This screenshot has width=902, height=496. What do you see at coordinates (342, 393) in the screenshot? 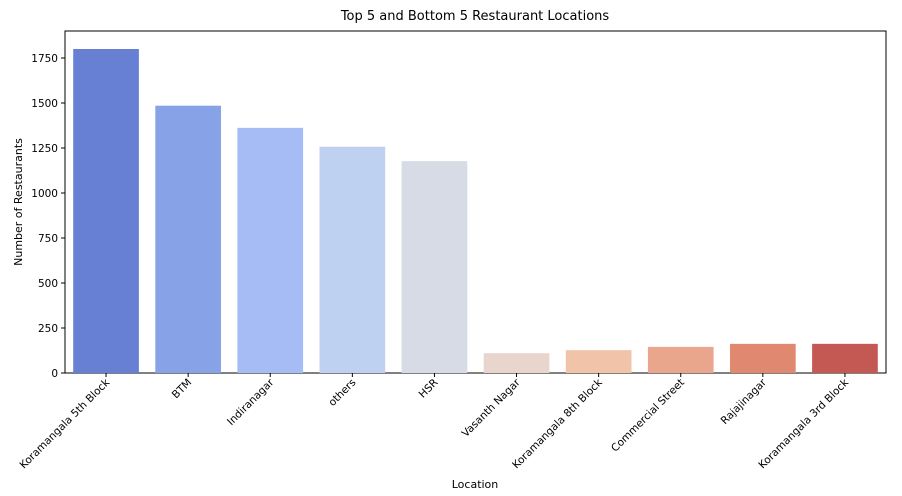
I see `x-tick-label: others` at bounding box center [342, 393].